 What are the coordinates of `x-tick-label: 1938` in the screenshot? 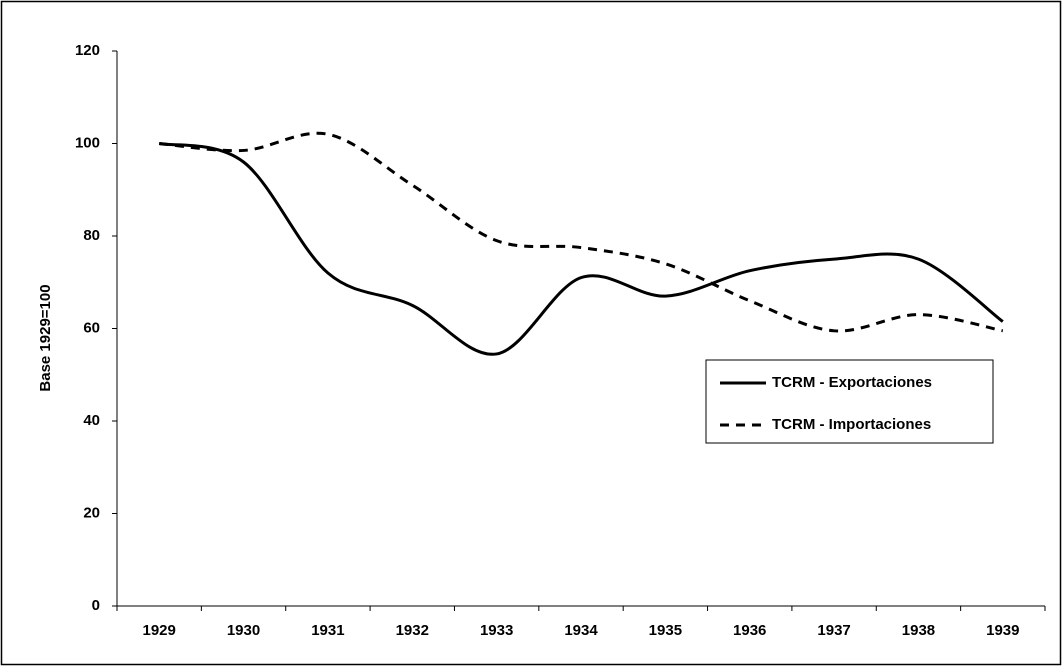 It's located at (918, 630).